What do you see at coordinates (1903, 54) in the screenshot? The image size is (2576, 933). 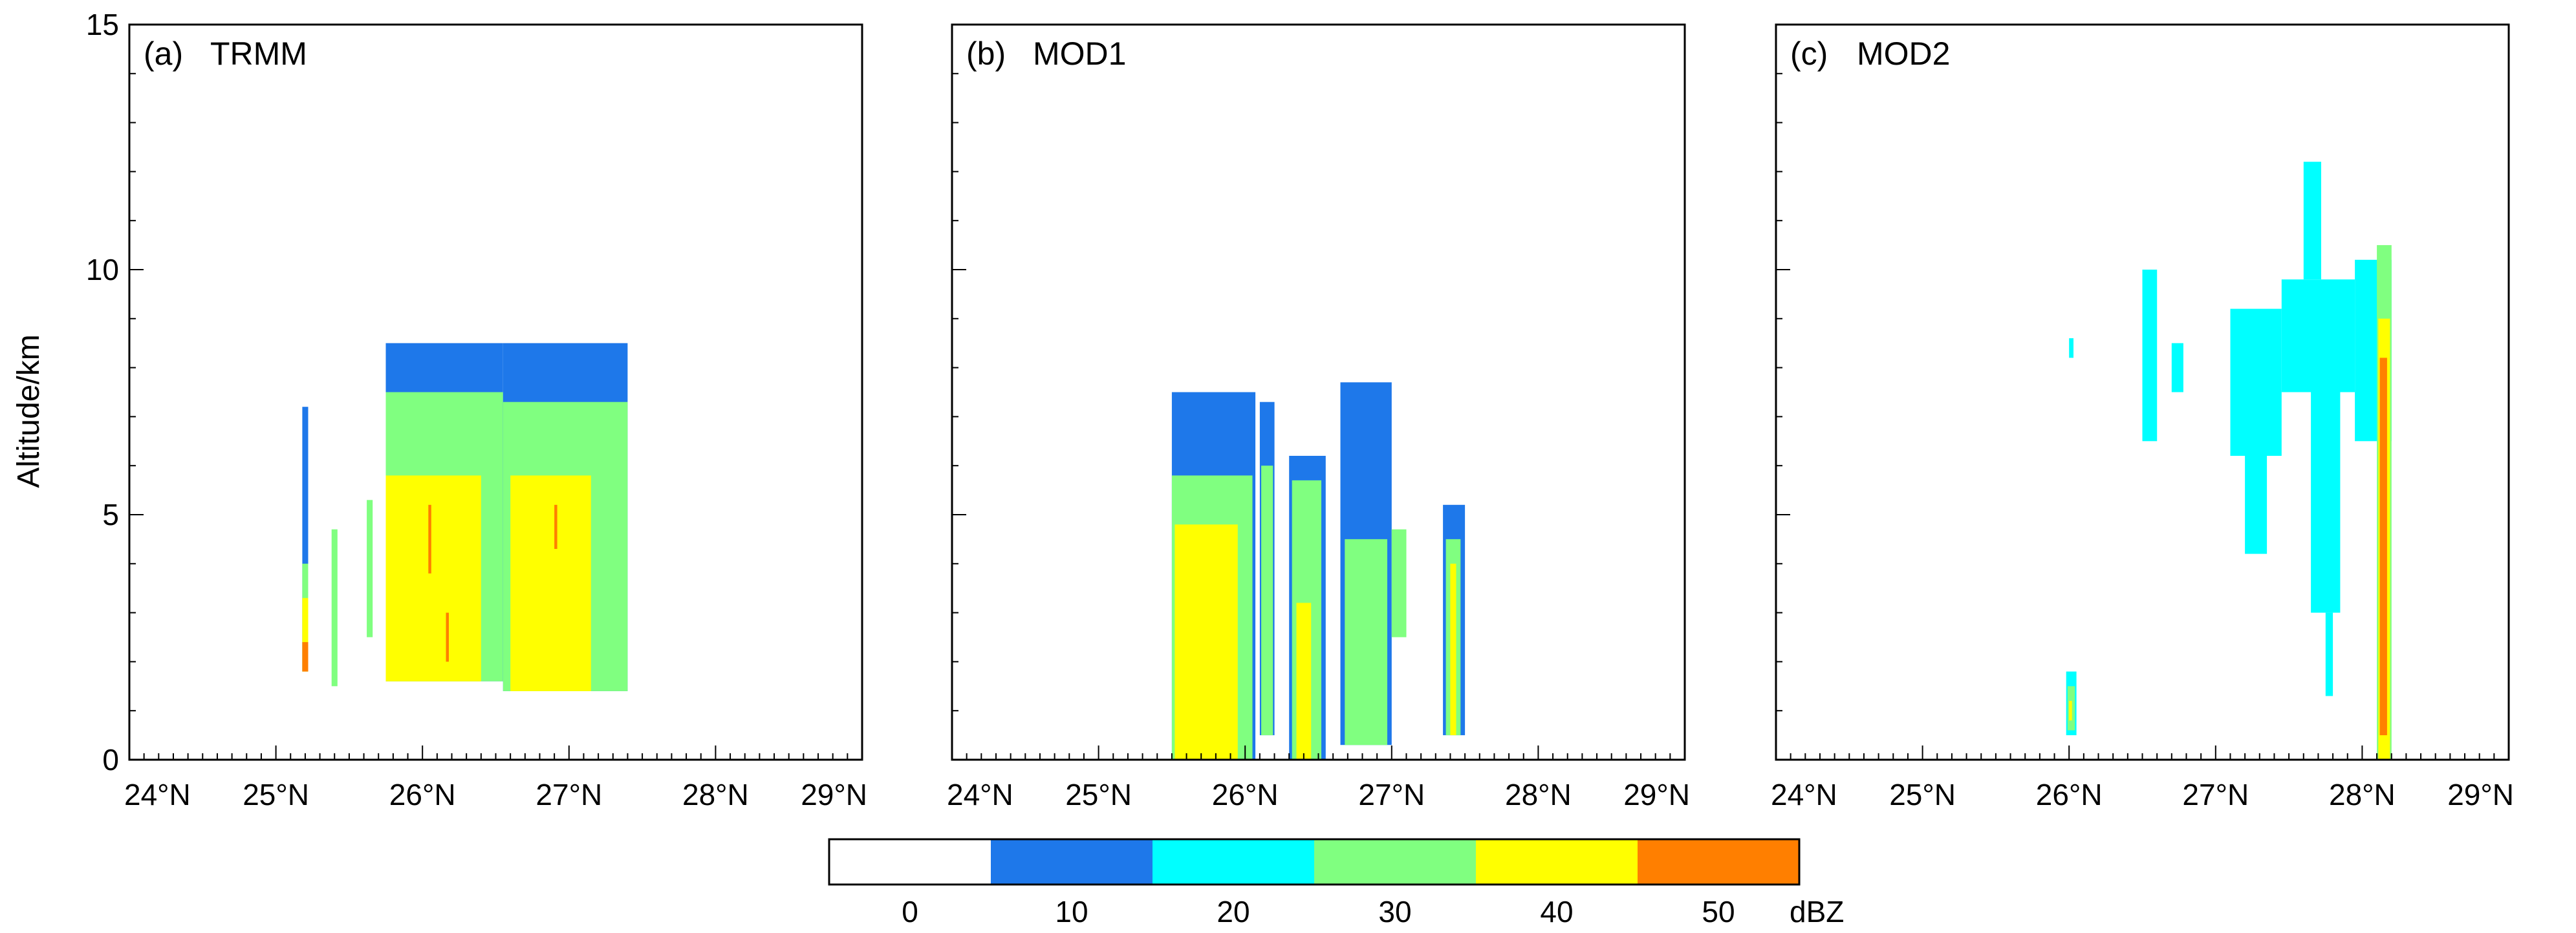 I see `panel-title: MOD2` at bounding box center [1903, 54].